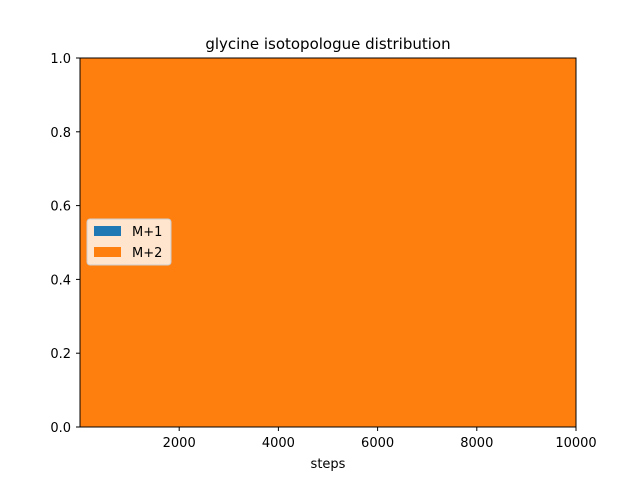  I want to click on x-tick-label: 2000, so click(179, 443).